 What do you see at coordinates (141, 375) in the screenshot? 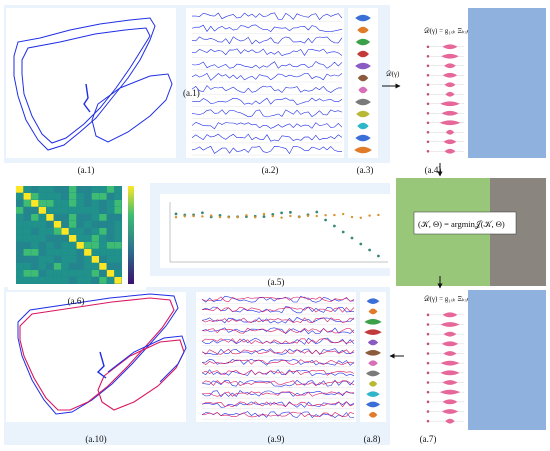
I see `trajectory-red-loop-a10` at bounding box center [141, 375].